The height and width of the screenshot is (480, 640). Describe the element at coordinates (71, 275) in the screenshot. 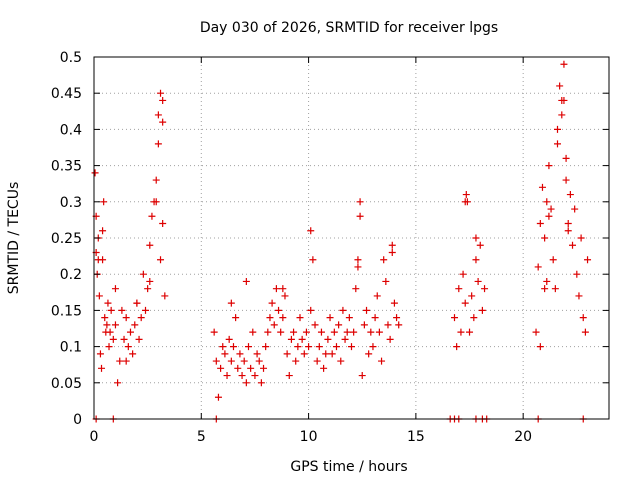

I see `y-tick-label: 0.2` at that location.